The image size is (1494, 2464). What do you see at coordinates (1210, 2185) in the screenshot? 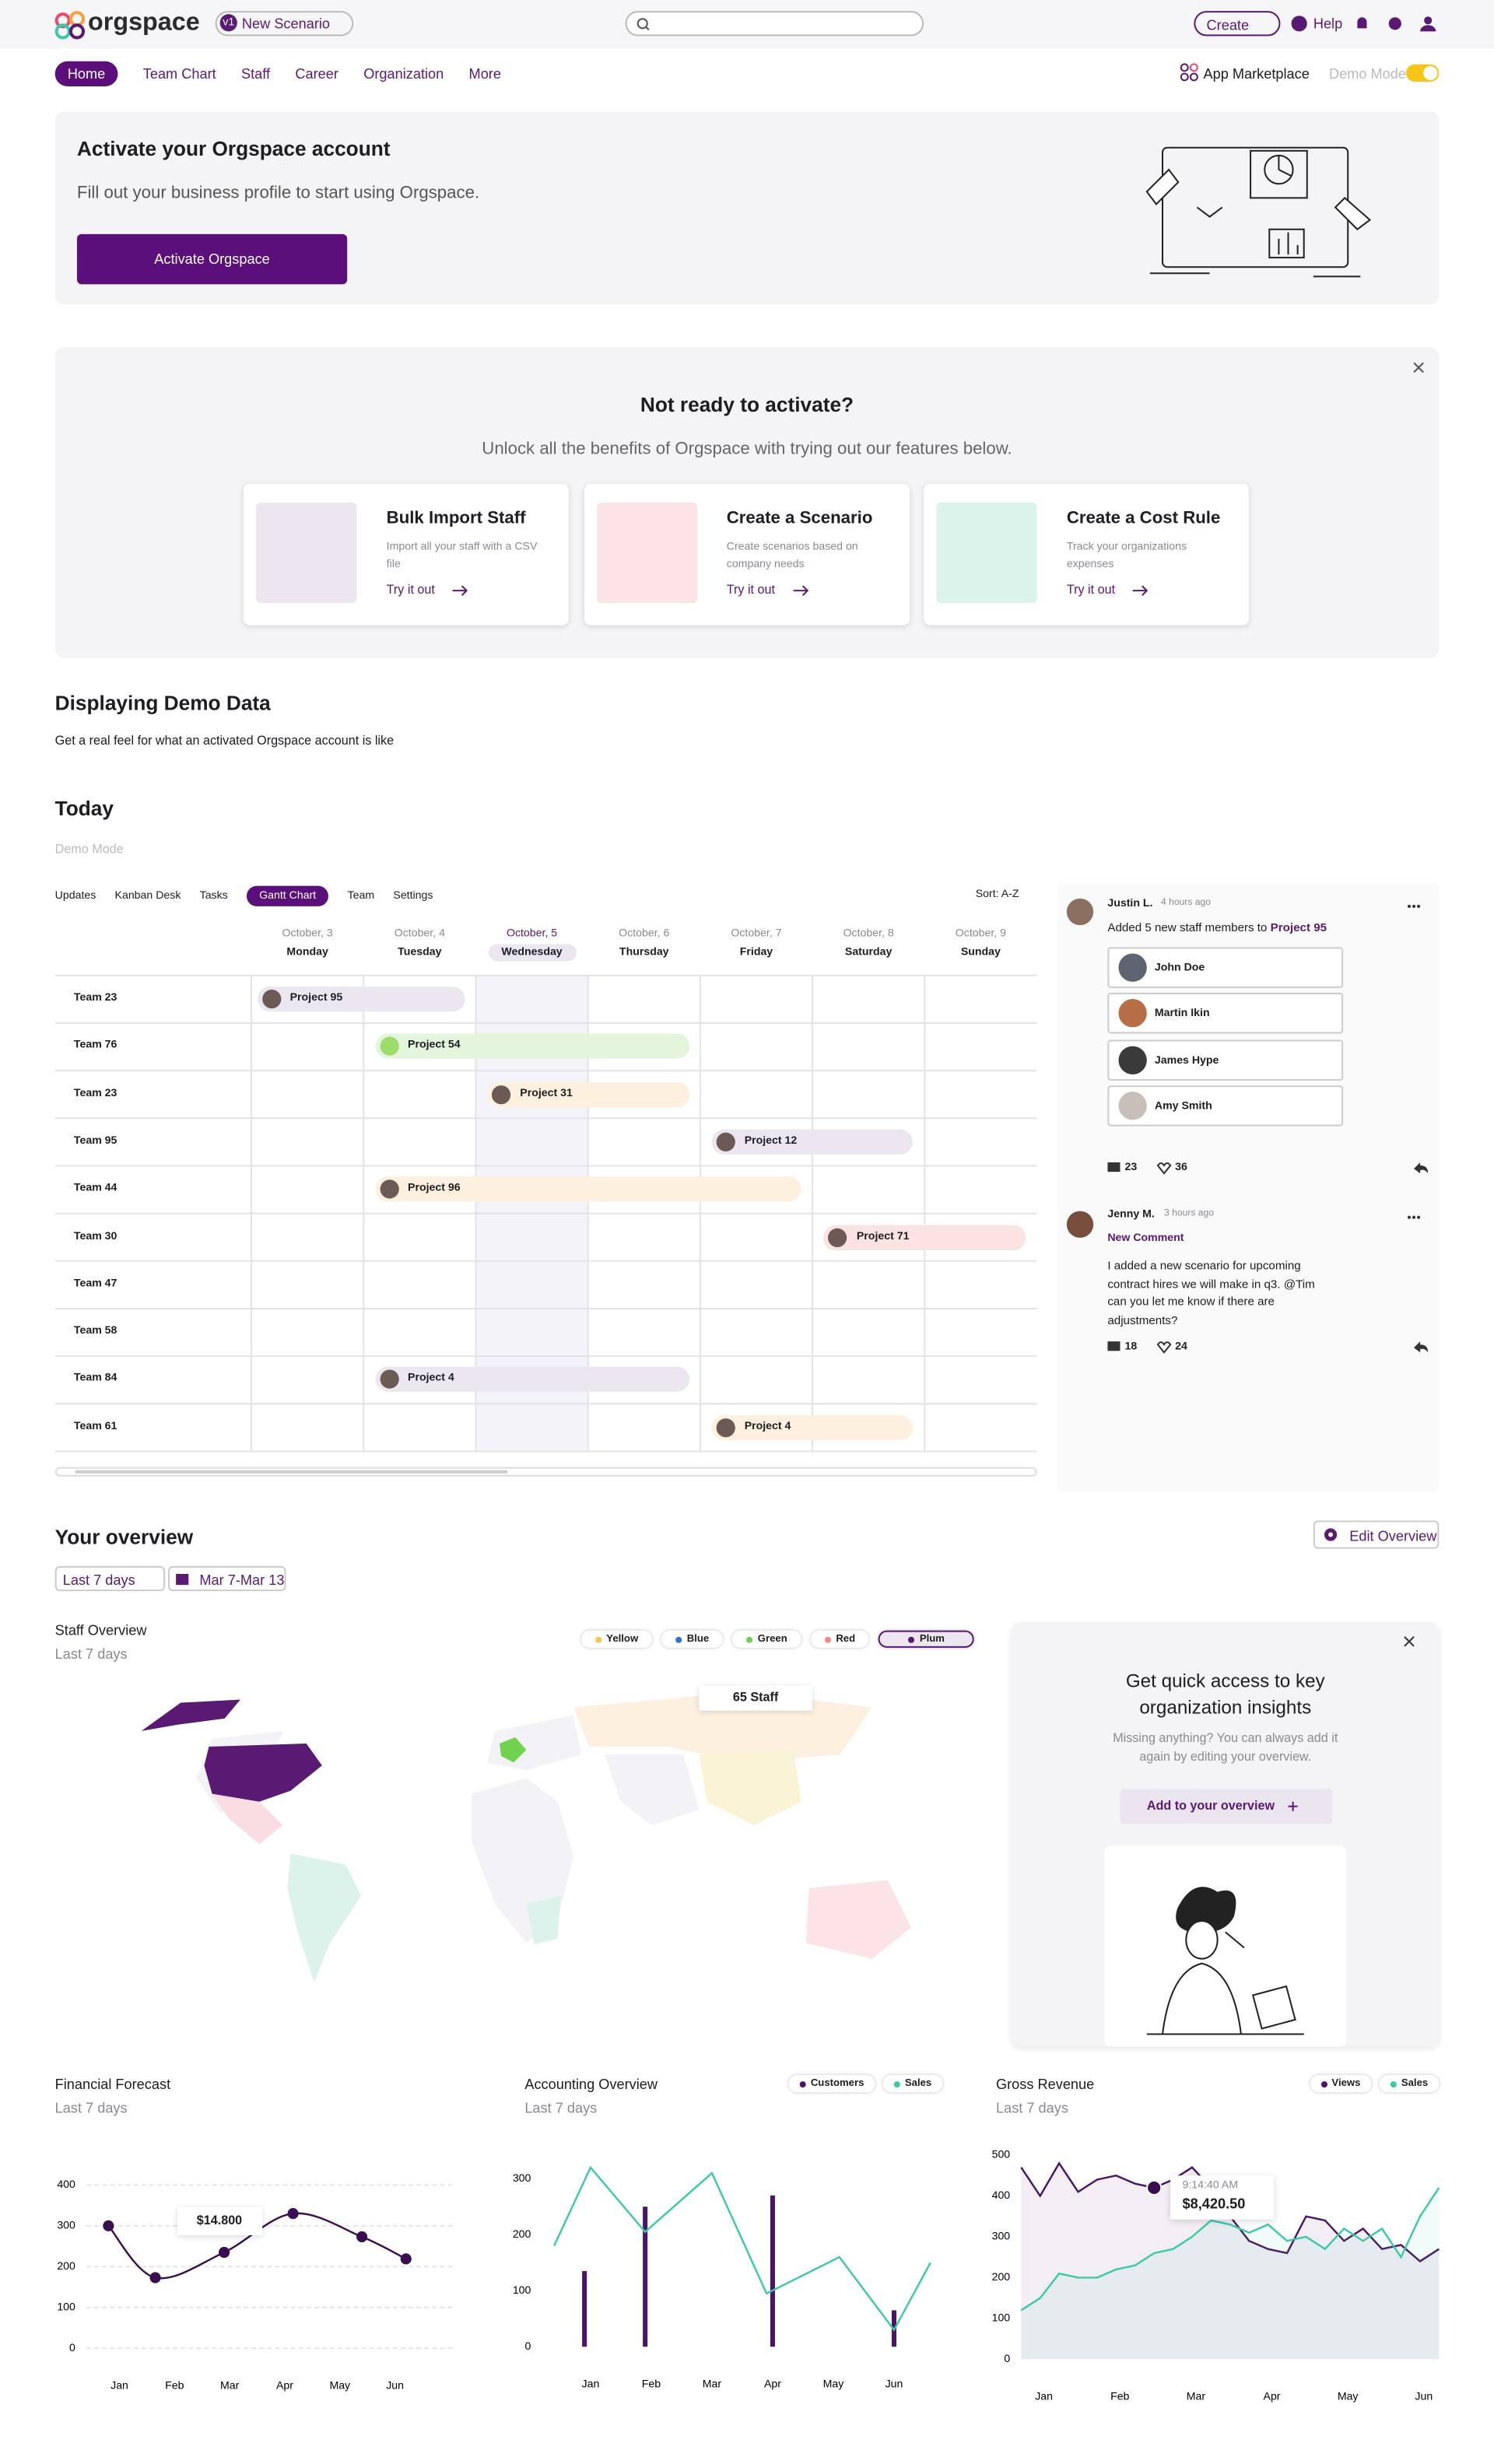
I see `tooltip-time: 9:14:40 AM` at bounding box center [1210, 2185].